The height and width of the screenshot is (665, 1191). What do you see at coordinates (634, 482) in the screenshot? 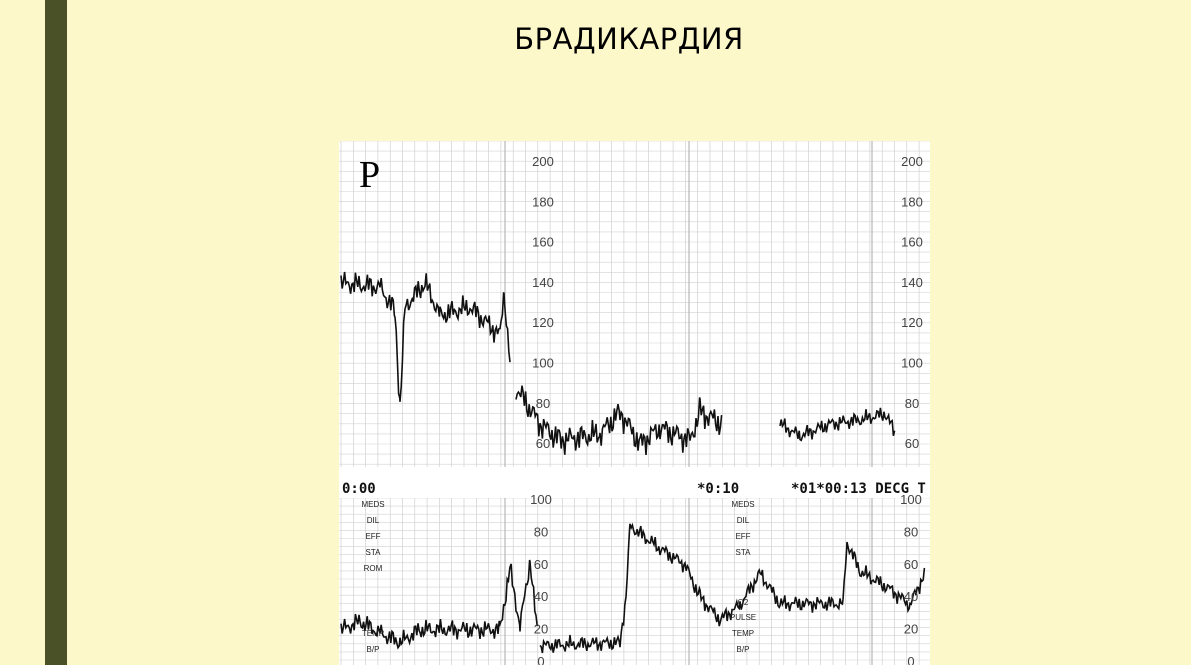
I see `timestamp-band` at bounding box center [634, 482].